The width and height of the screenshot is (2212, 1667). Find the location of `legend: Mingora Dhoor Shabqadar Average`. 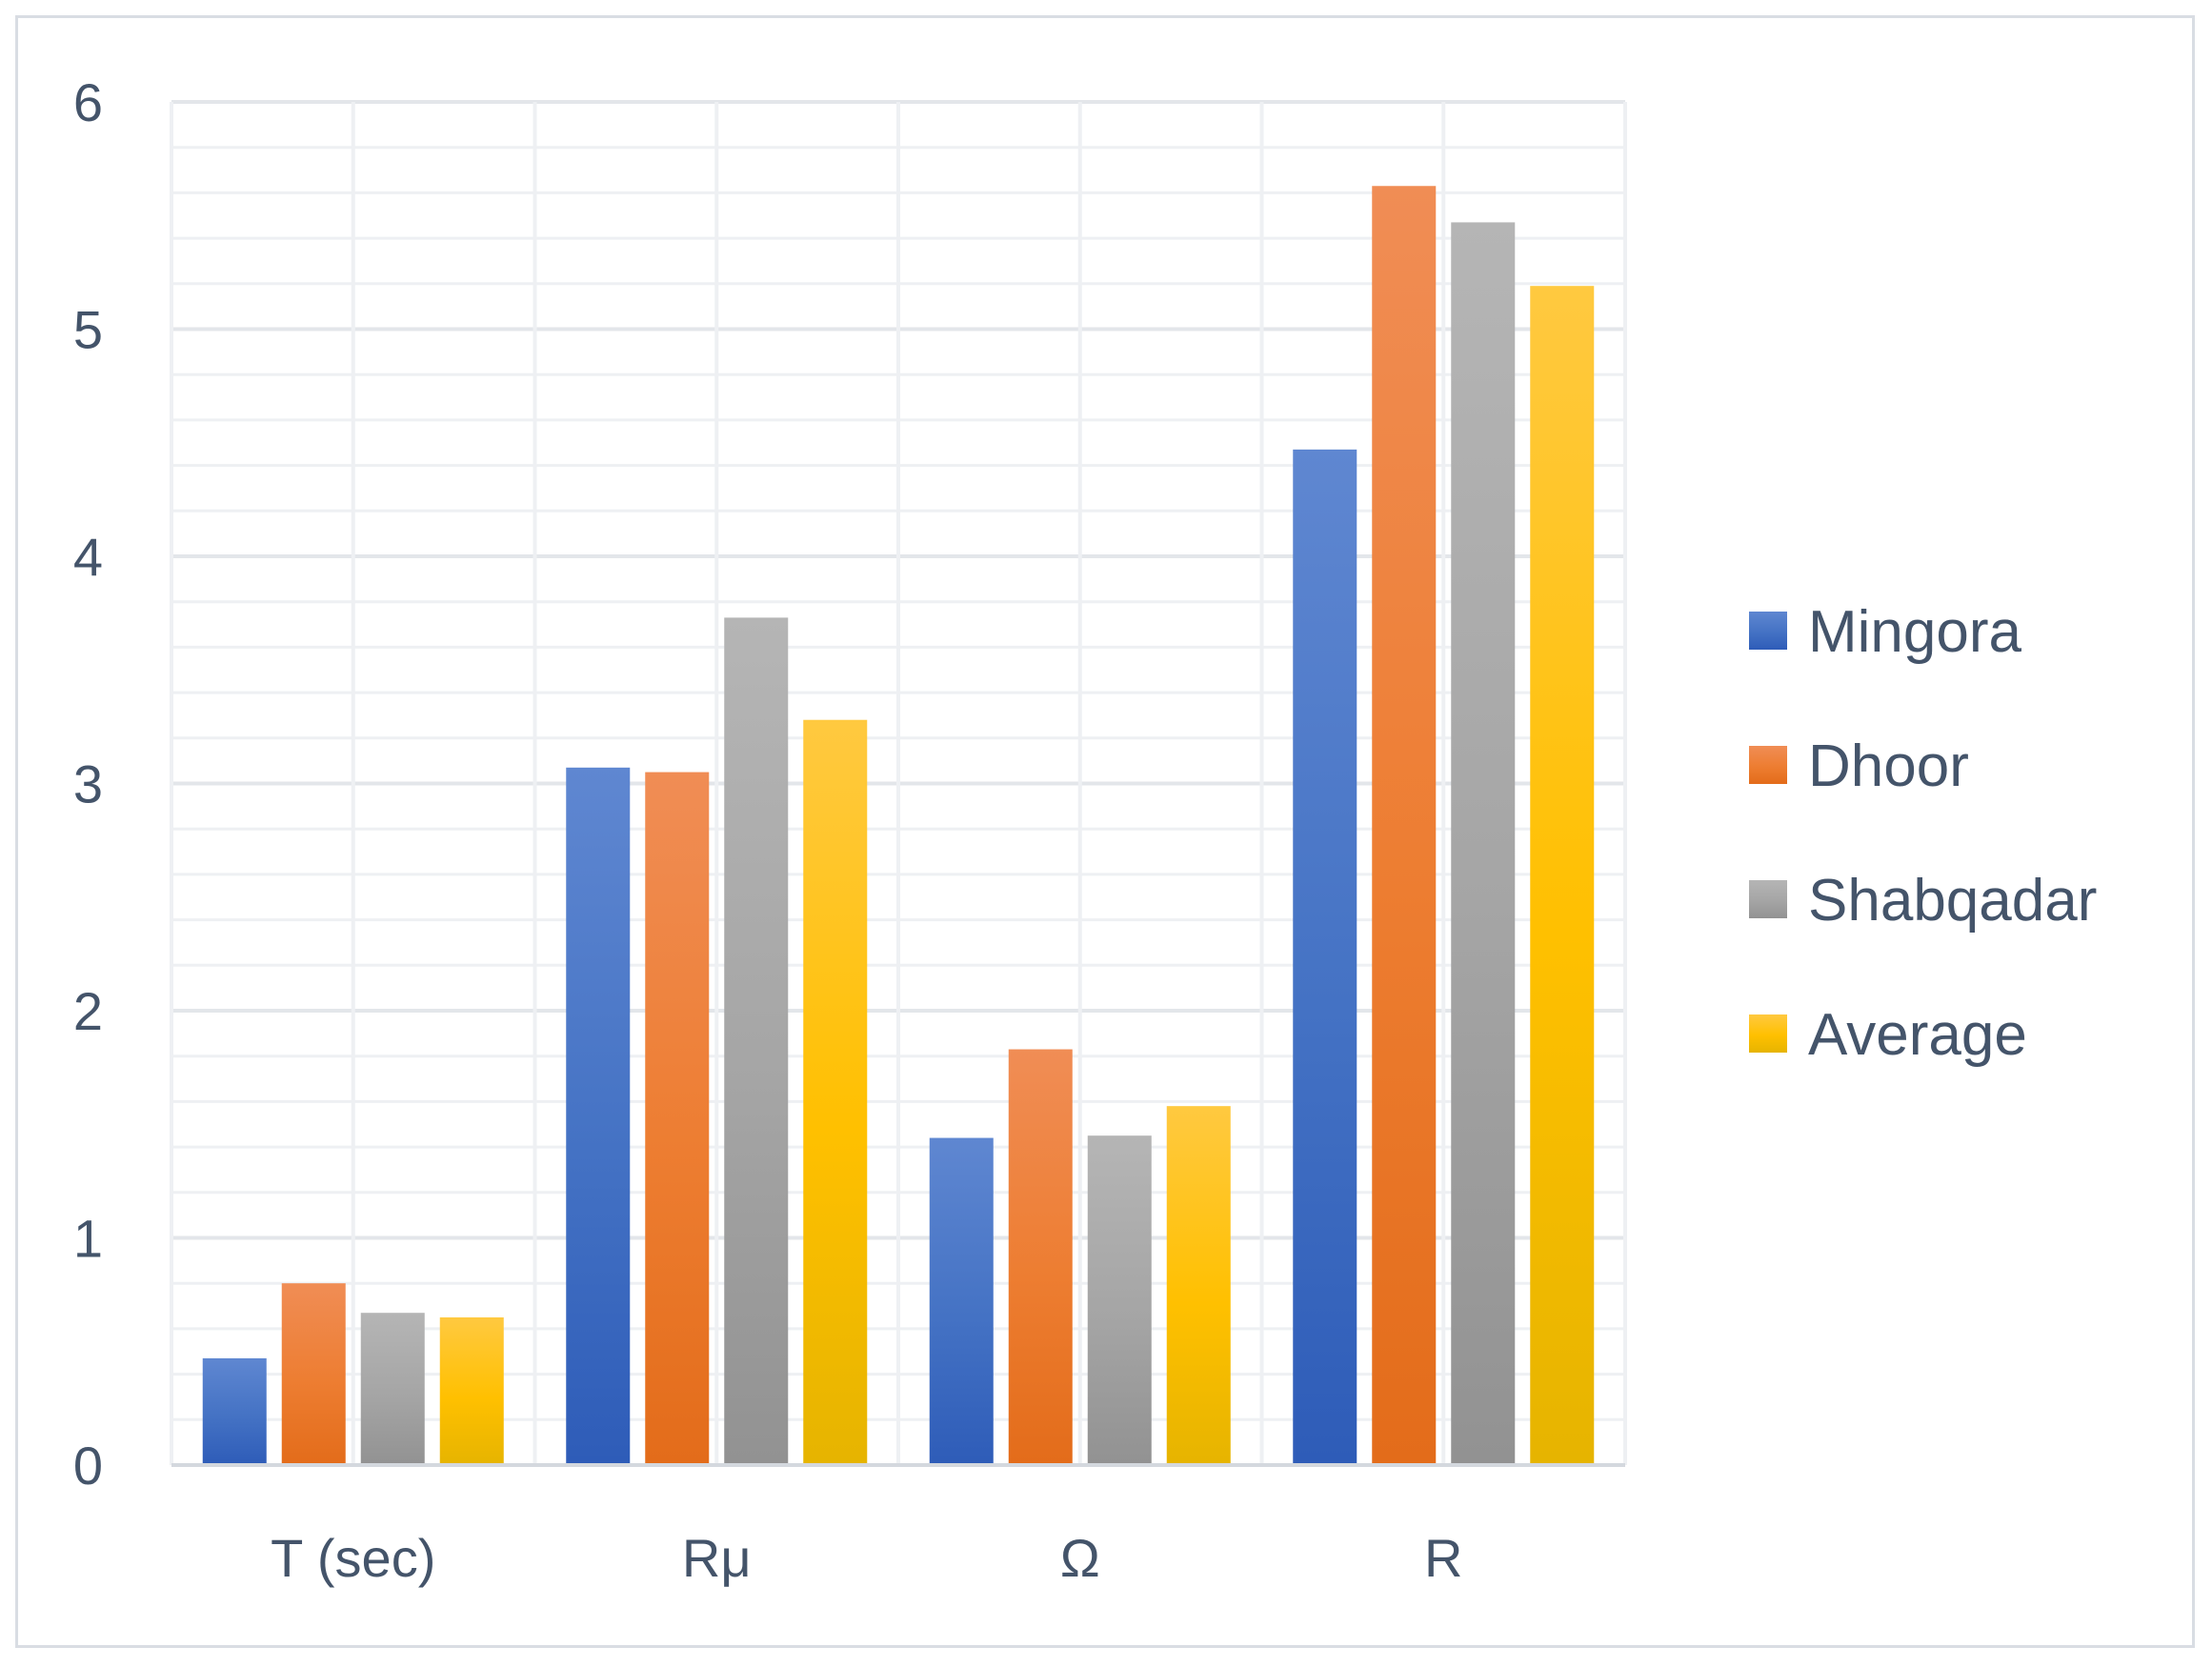

legend: Mingora Dhoor Shabqadar Average is located at coordinates (1923, 834).